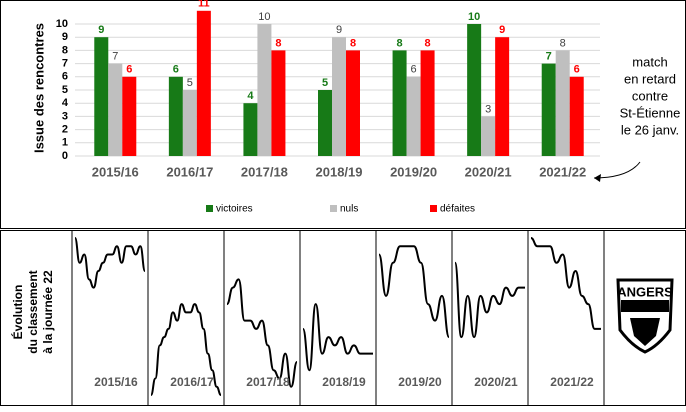  I want to click on annotation: contre, so click(650, 95).